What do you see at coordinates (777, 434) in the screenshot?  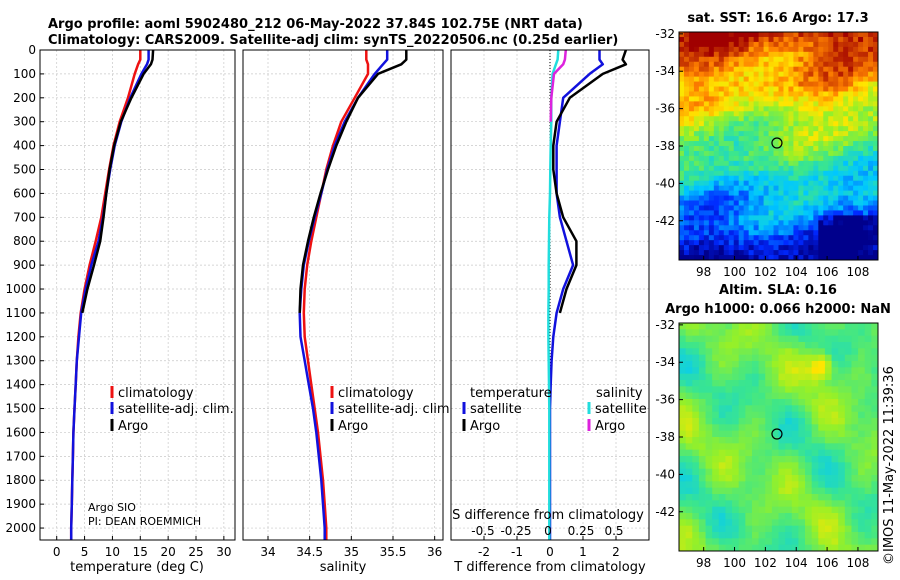 I see `argo-position-marker` at bounding box center [777, 434].